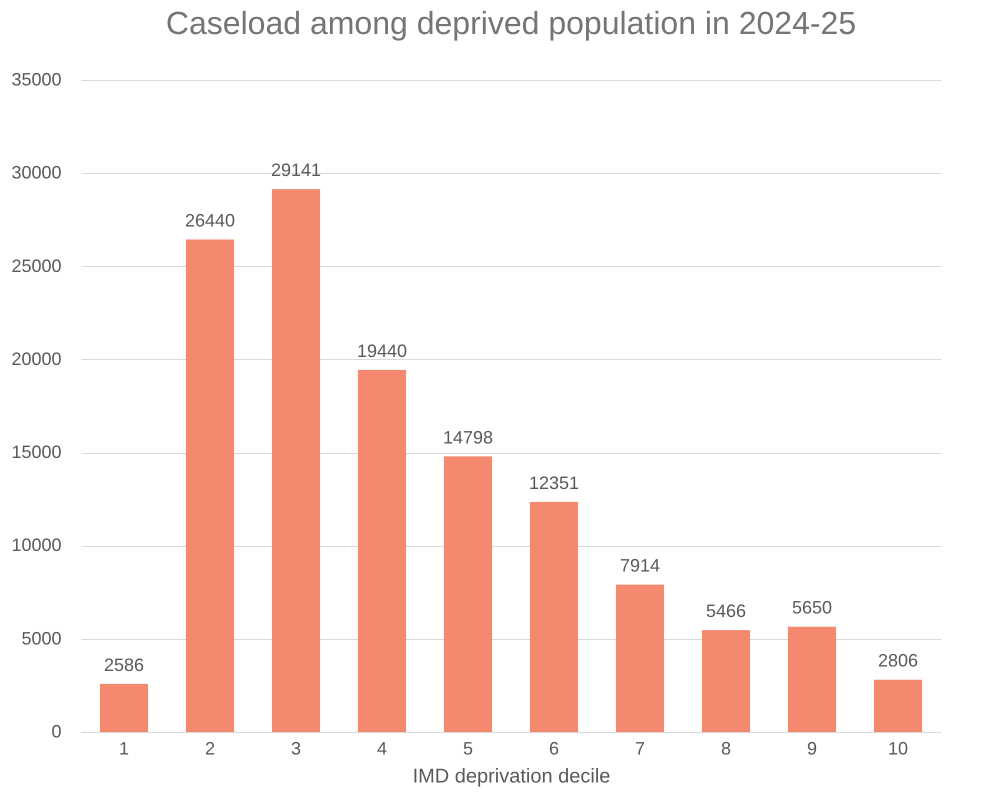 The image size is (986, 811). Describe the element at coordinates (640, 566) in the screenshot. I see `data-label: 7914` at that location.